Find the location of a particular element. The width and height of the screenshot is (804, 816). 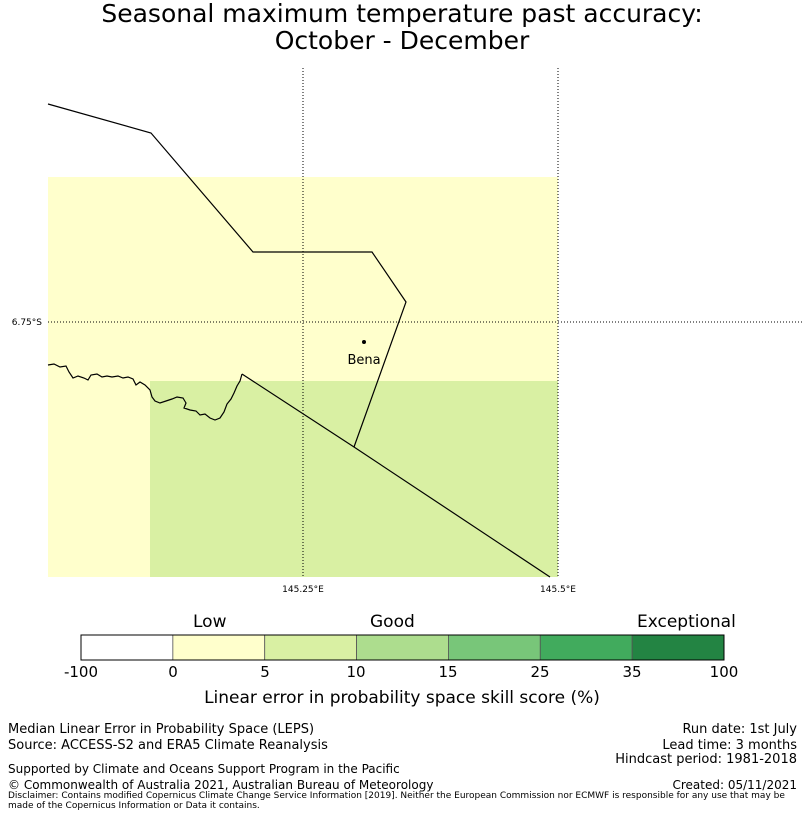

skill-cell-low-west is located at coordinates (99, 479).